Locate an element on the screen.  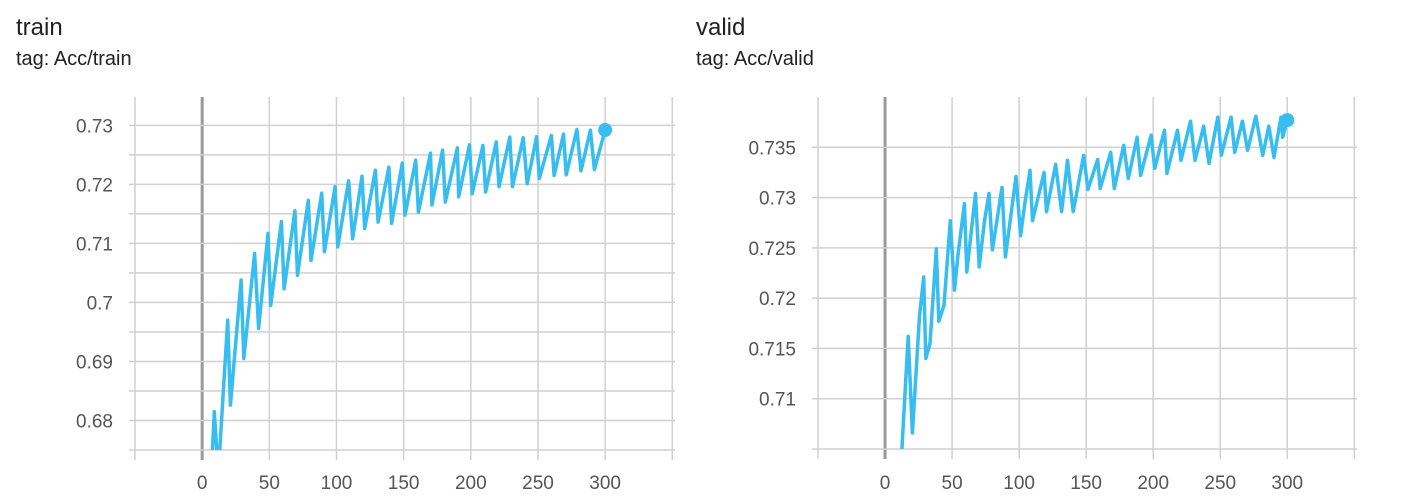
chart-title: train is located at coordinates (39, 27).